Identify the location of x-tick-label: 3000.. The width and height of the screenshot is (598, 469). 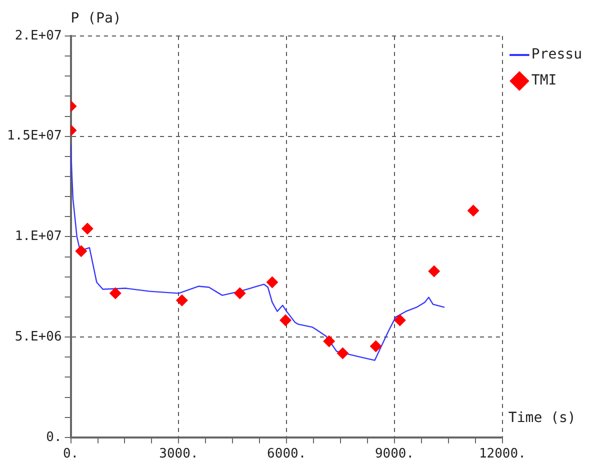
(178, 454).